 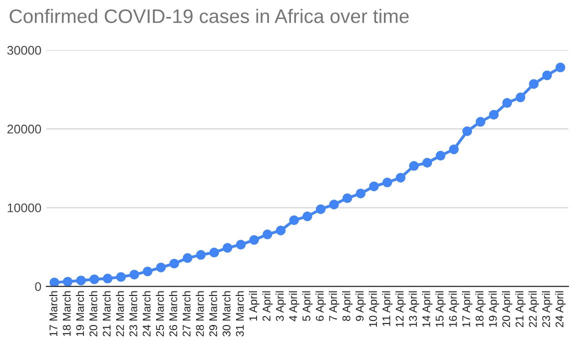 I want to click on x-tick-label: 17 March, so click(x=53, y=313).